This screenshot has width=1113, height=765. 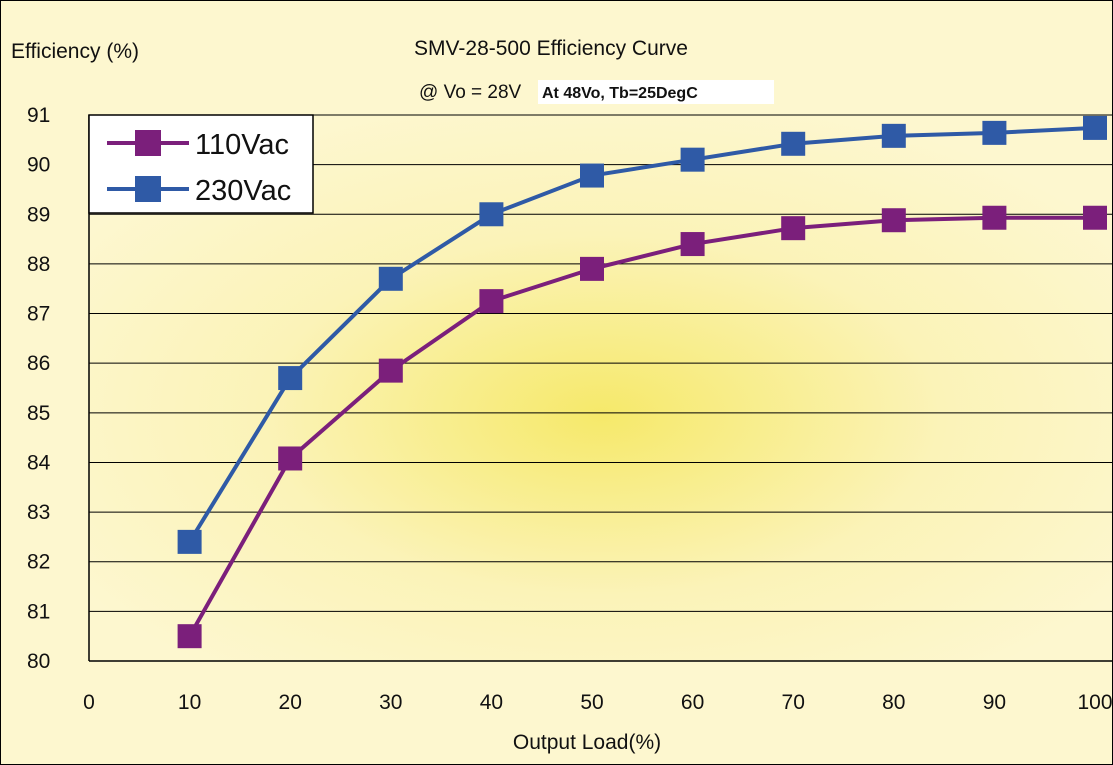 What do you see at coordinates (1094, 702) in the screenshot?
I see `x-tick-label: 100` at bounding box center [1094, 702].